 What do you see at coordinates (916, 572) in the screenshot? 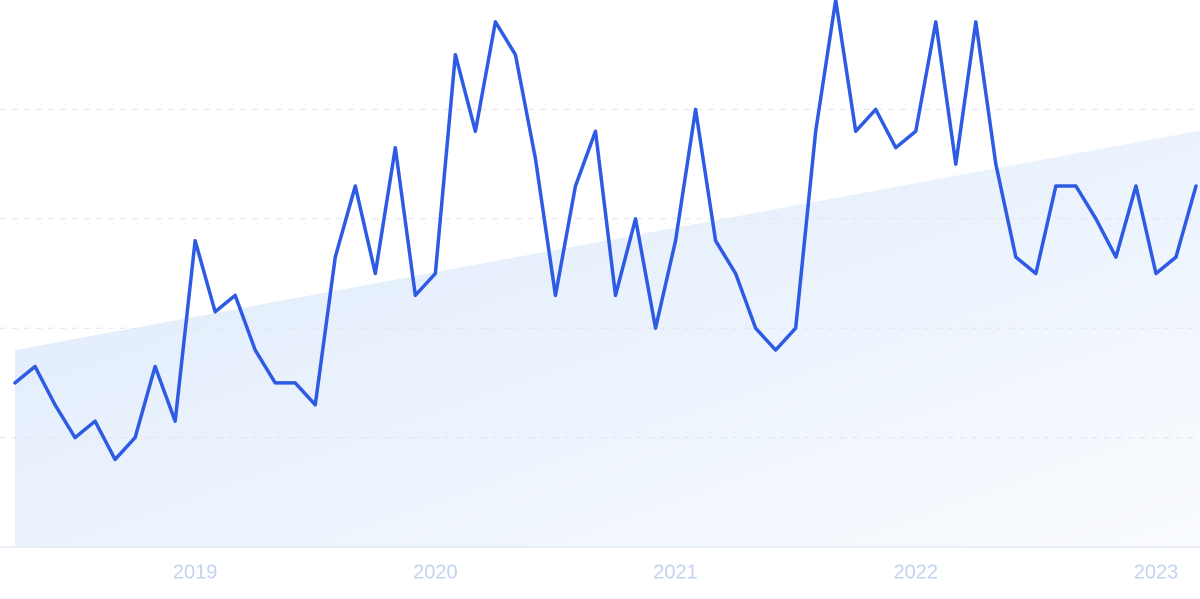
I see `x-tick-label: 2022` at bounding box center [916, 572].